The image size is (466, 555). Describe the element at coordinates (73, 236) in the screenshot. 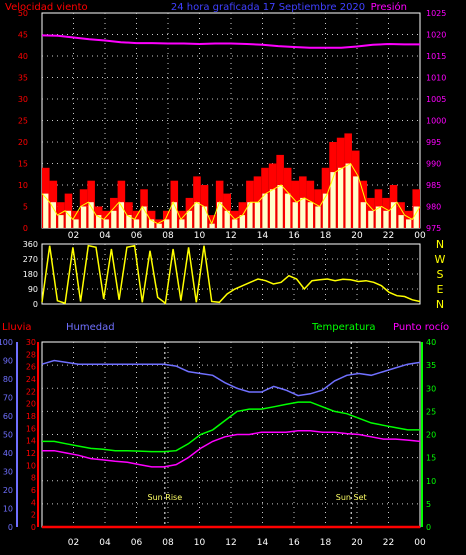

I see `wind-x-tick-label: 02` at that location.